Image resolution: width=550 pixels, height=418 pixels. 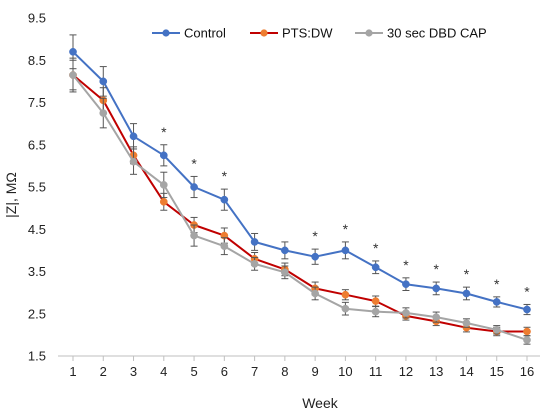 What do you see at coordinates (345, 371) in the screenshot?
I see `x-tick-label: 10` at bounding box center [345, 371].